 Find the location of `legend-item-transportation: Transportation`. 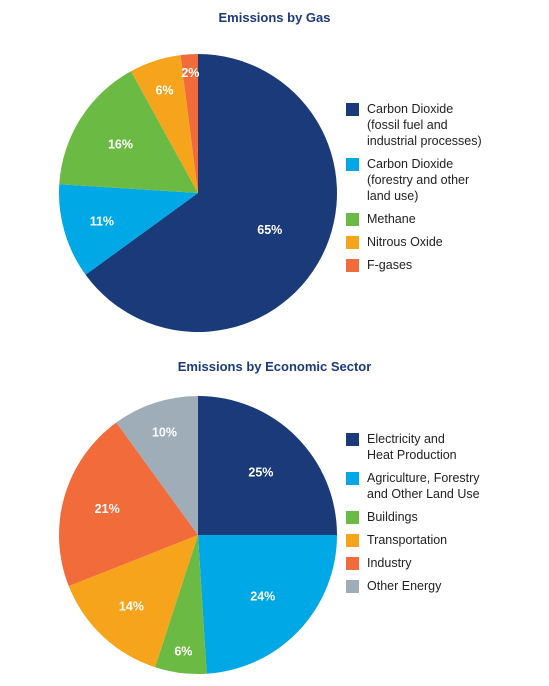

legend-item-transportation: Transportation is located at coordinates (446, 540).